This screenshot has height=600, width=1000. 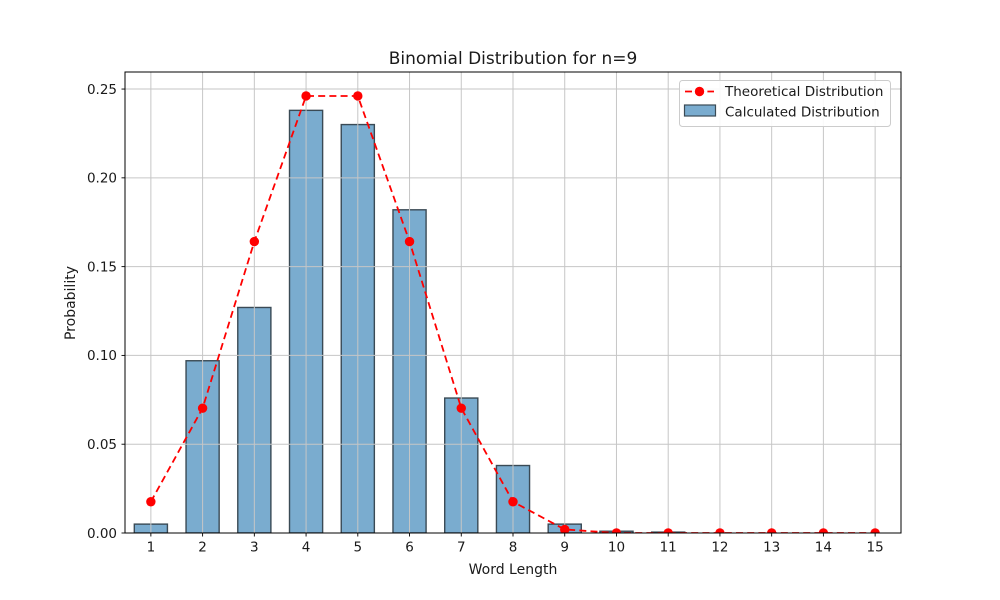 What do you see at coordinates (699, 91) in the screenshot?
I see `legend-circle-marker-icon` at bounding box center [699, 91].